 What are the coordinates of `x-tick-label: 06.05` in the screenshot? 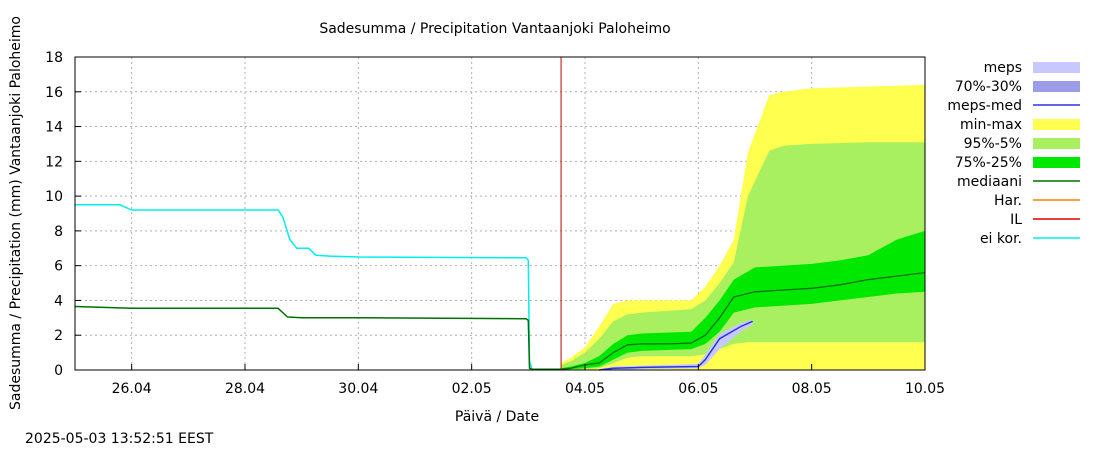 It's located at (698, 389).